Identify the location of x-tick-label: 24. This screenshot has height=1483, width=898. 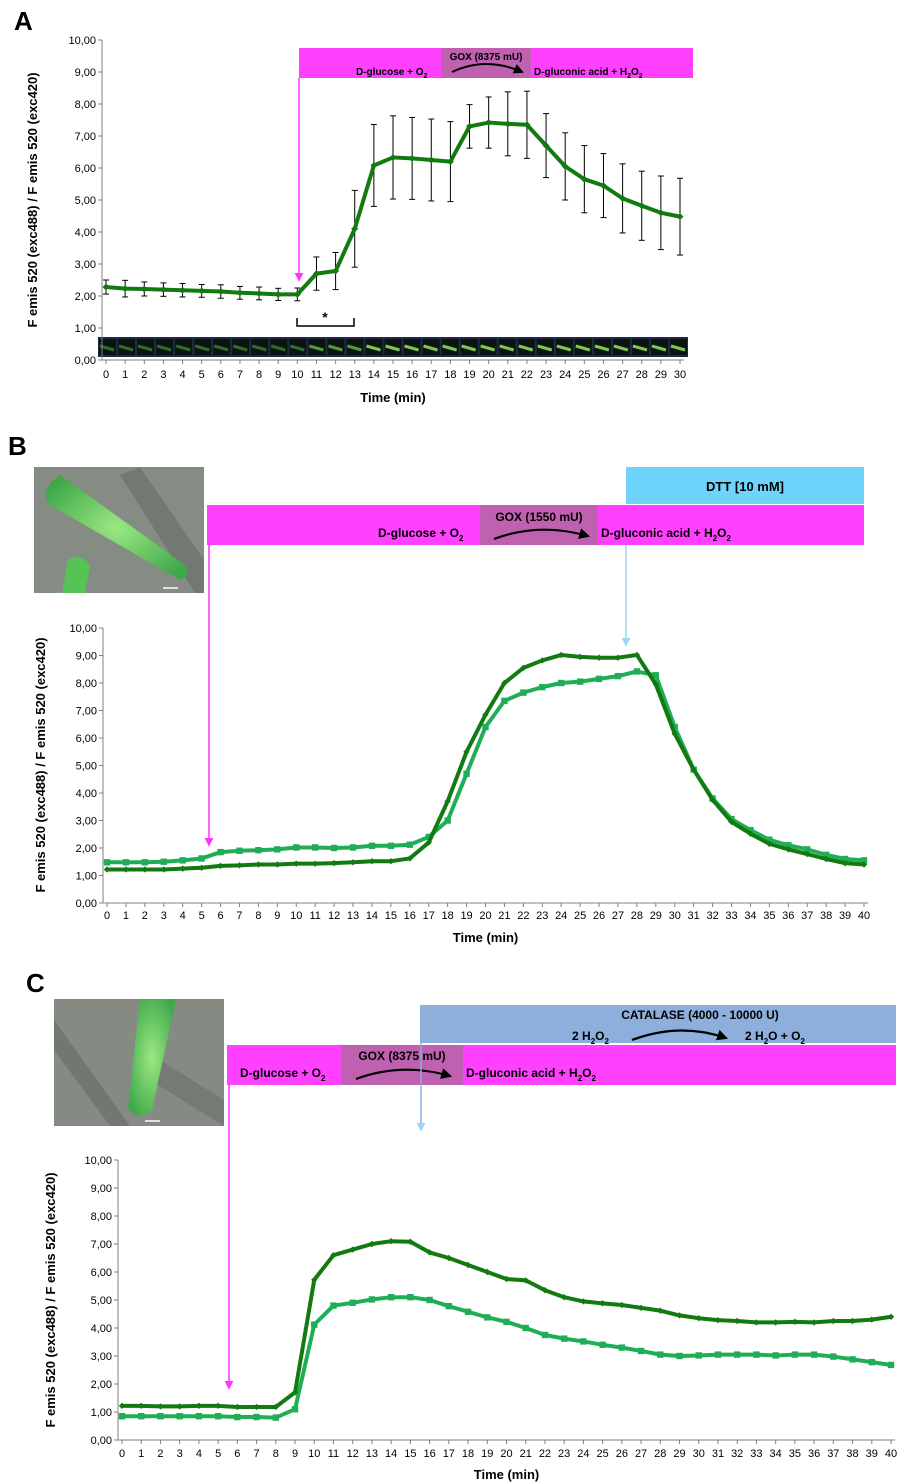
(561, 916).